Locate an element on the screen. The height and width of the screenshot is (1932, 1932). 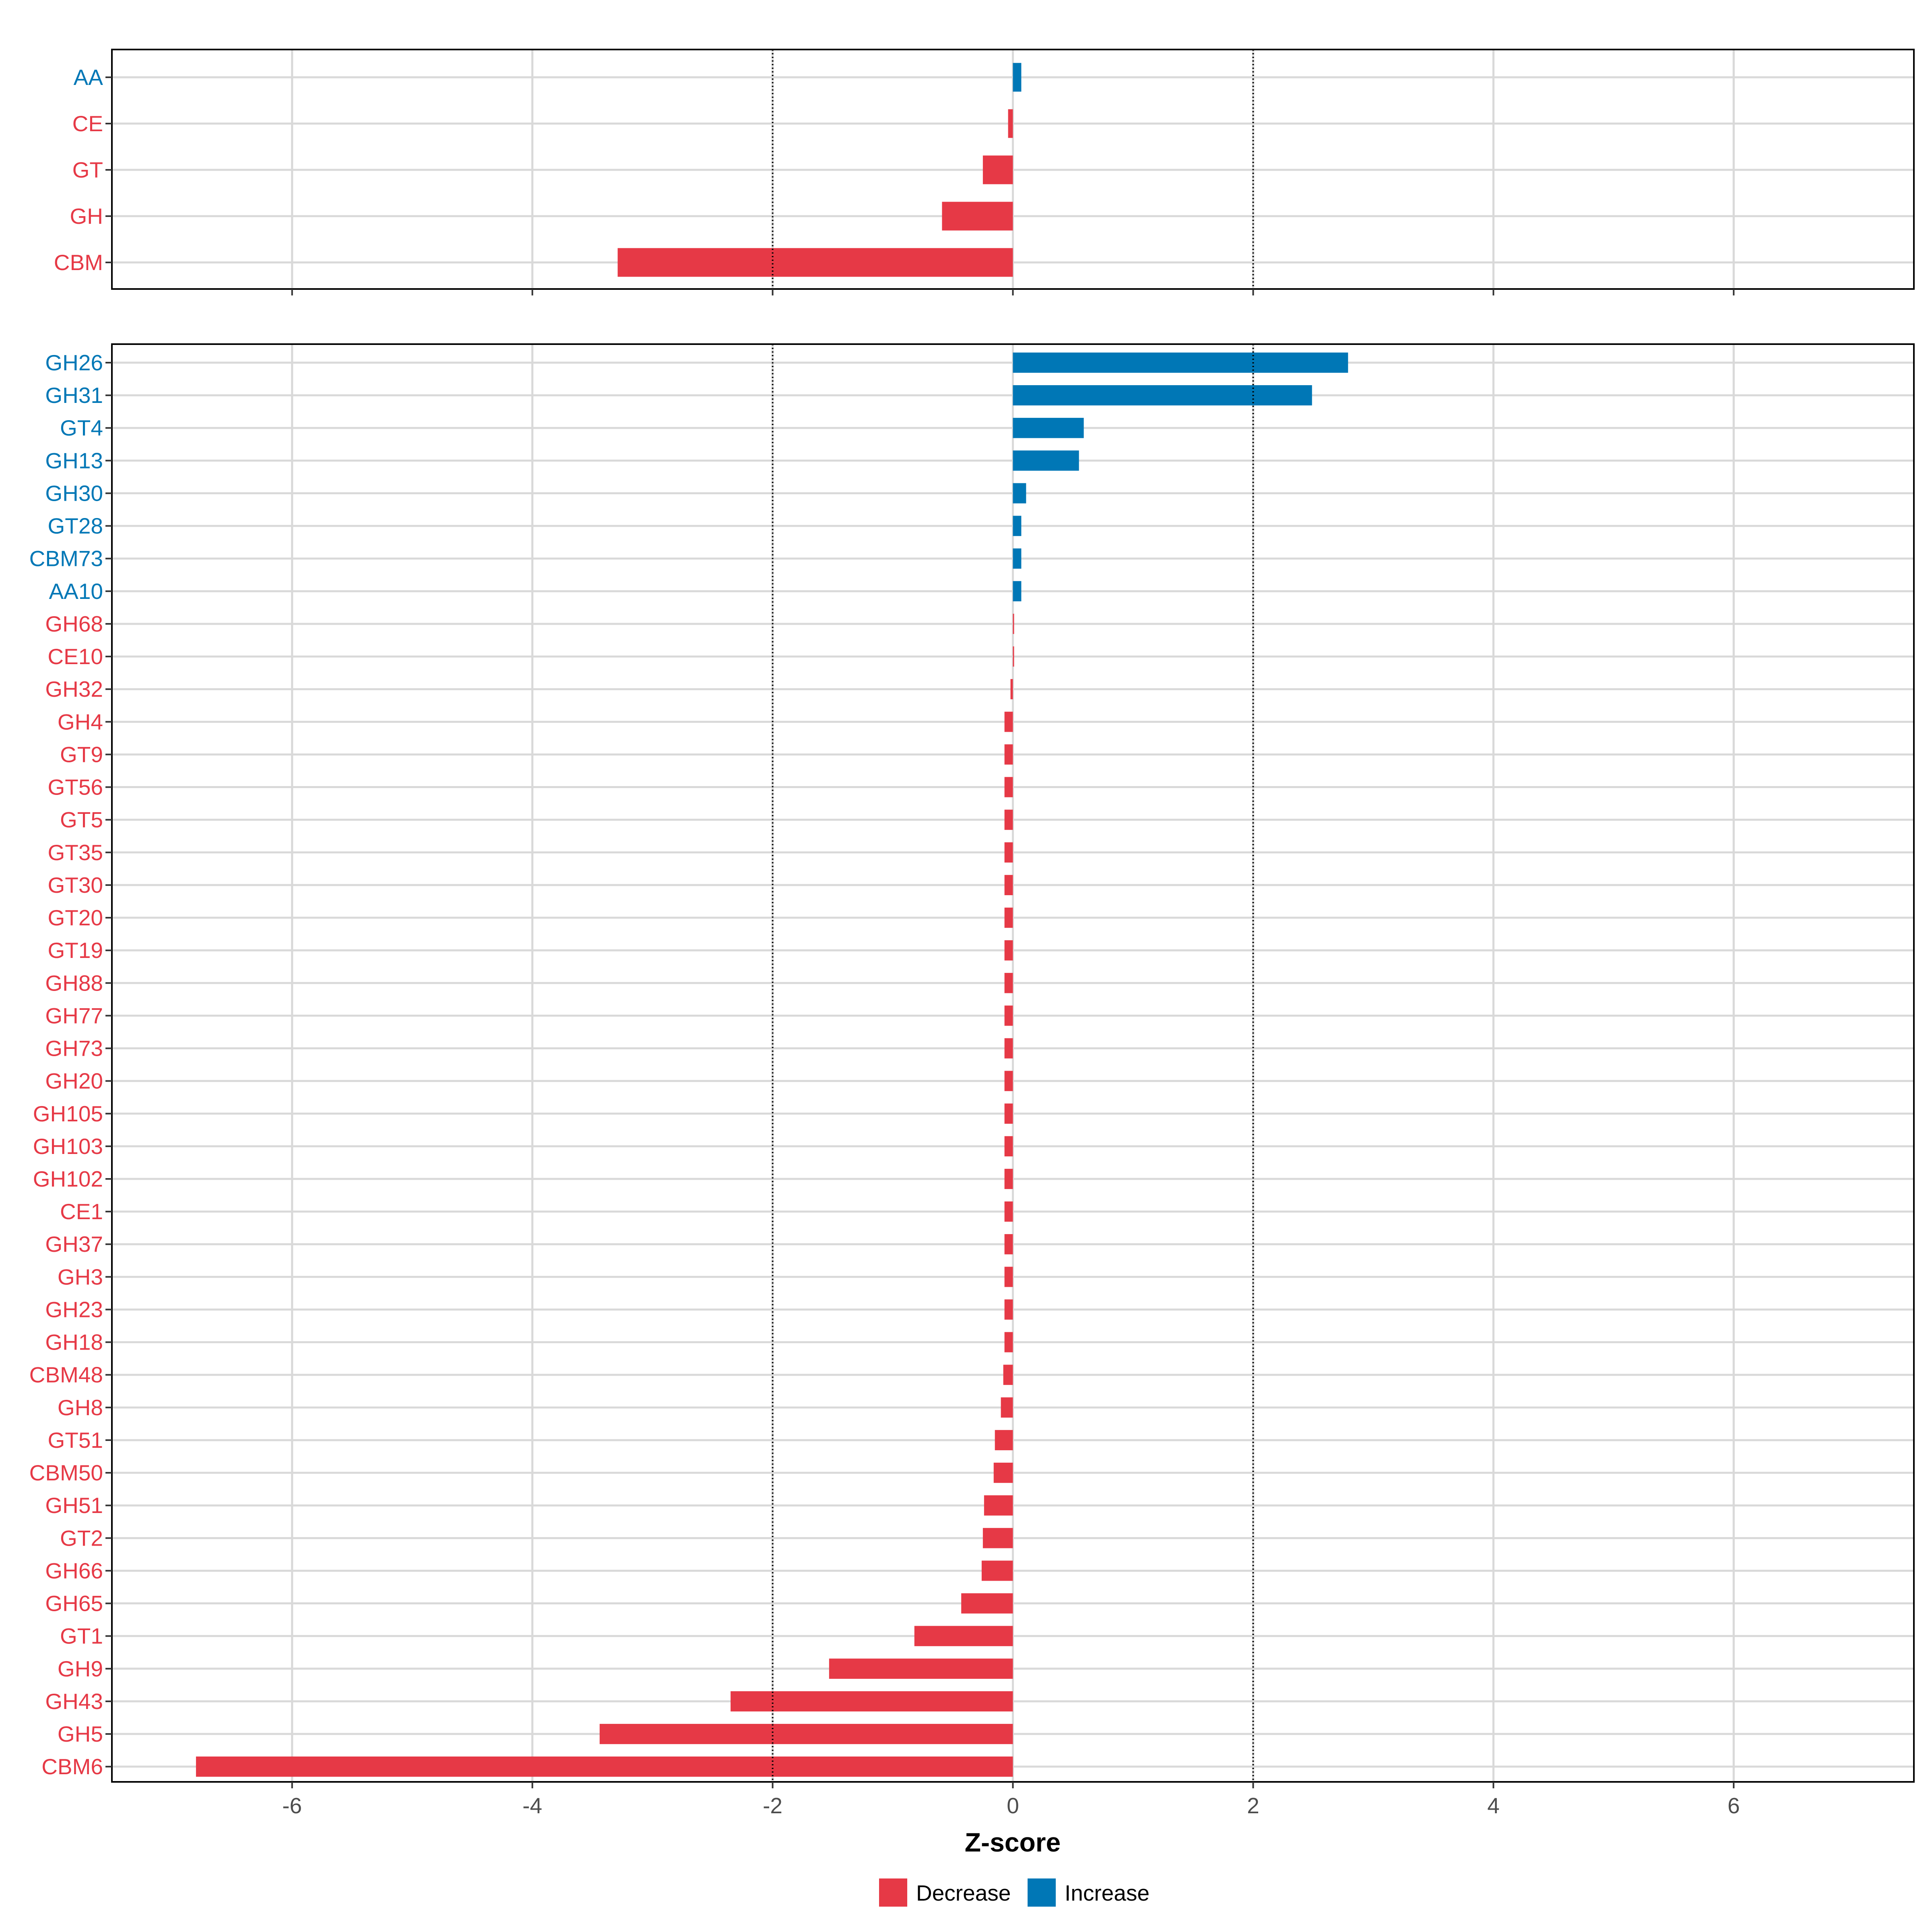
bar-GH68 is located at coordinates (1013, 623).